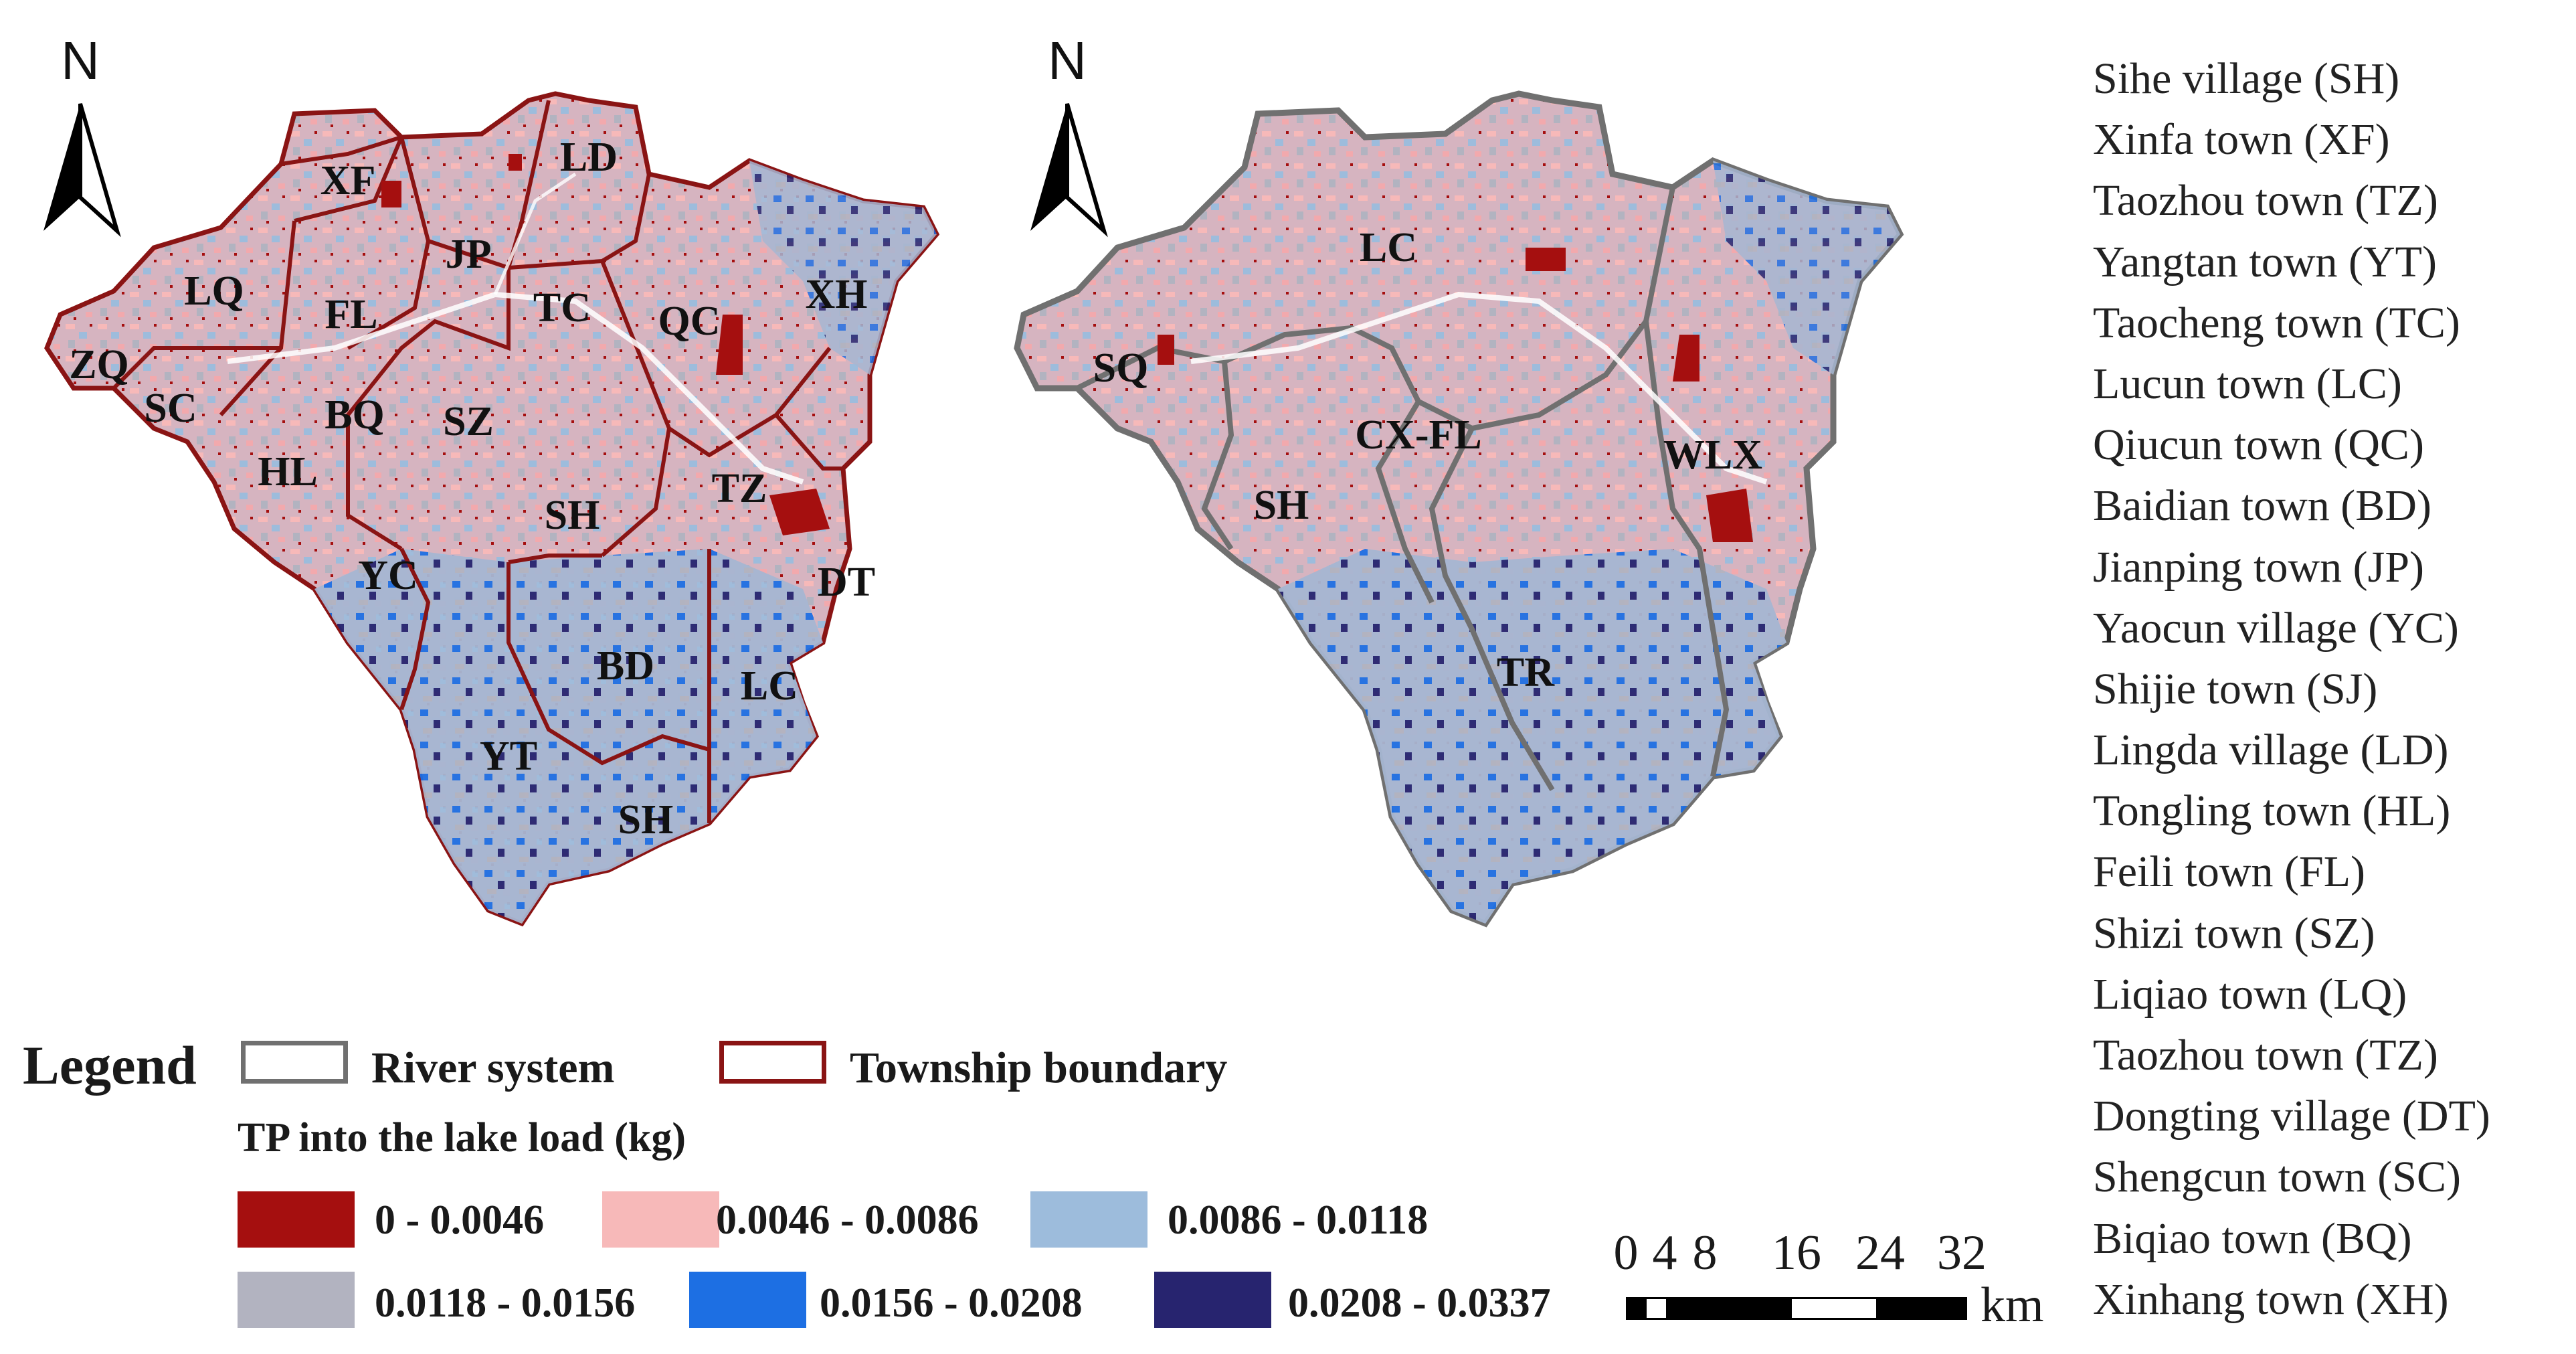  I want to click on scale-tick-label: 32, so click(1962, 1252).